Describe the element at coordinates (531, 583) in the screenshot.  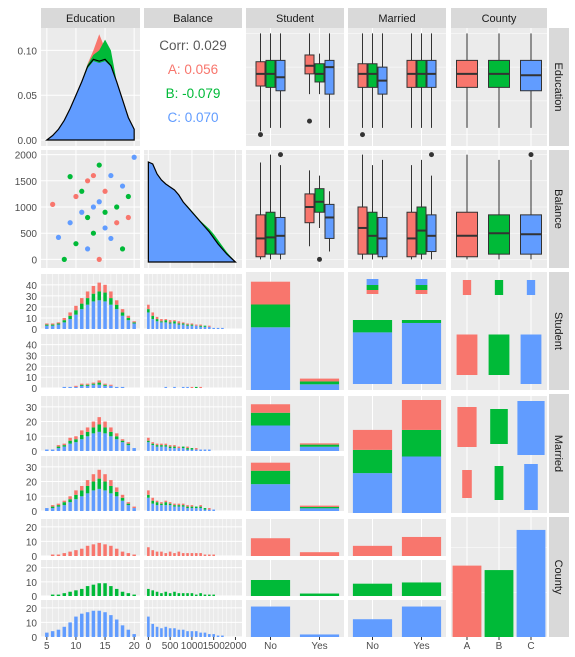
I see `bar-county-C` at that location.